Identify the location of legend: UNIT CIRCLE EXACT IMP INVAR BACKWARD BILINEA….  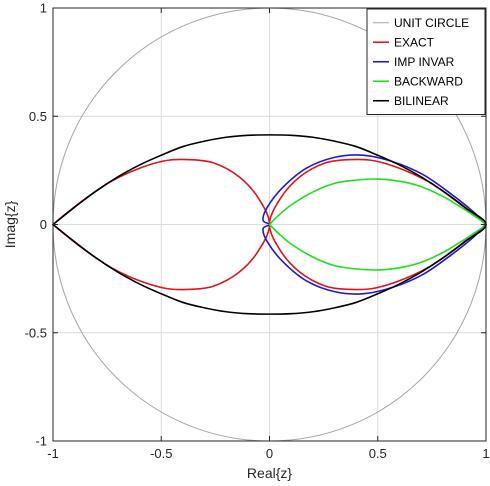
(426, 61).